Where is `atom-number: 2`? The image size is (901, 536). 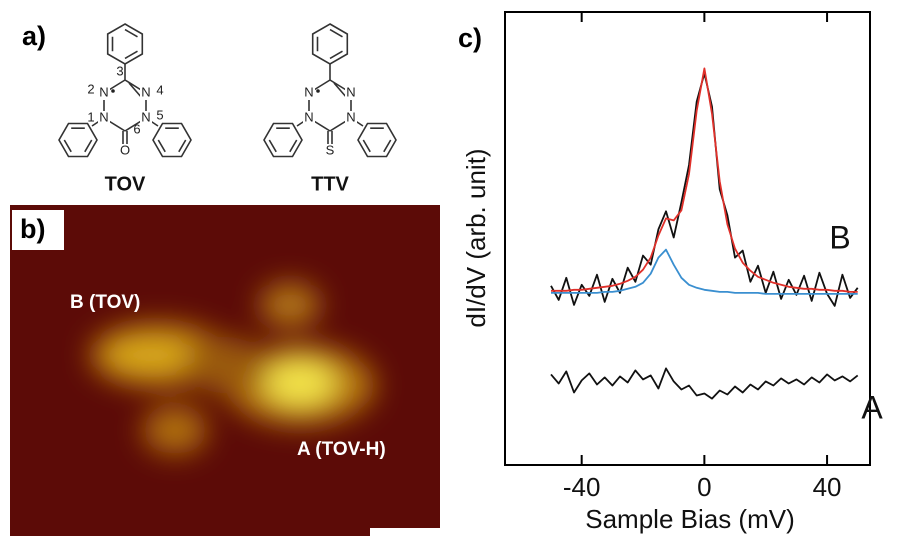 atom-number: 2 is located at coordinates (90, 88).